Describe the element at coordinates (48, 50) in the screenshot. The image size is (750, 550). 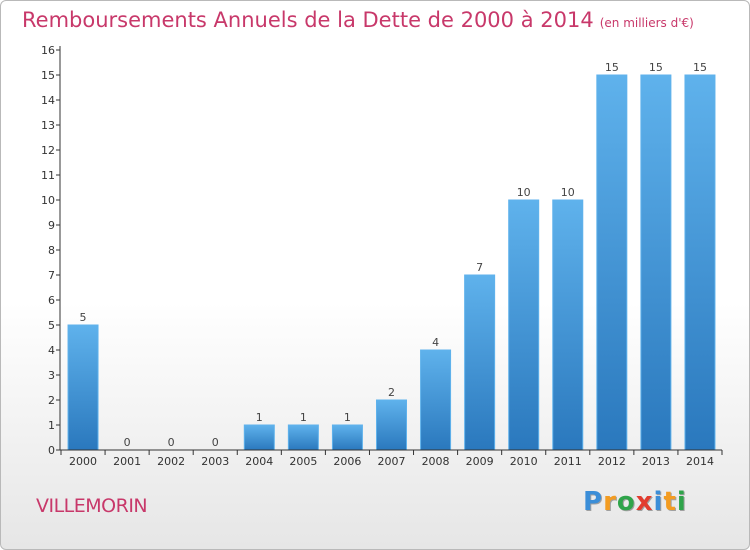
I see `y-tick-label: 16` at that location.